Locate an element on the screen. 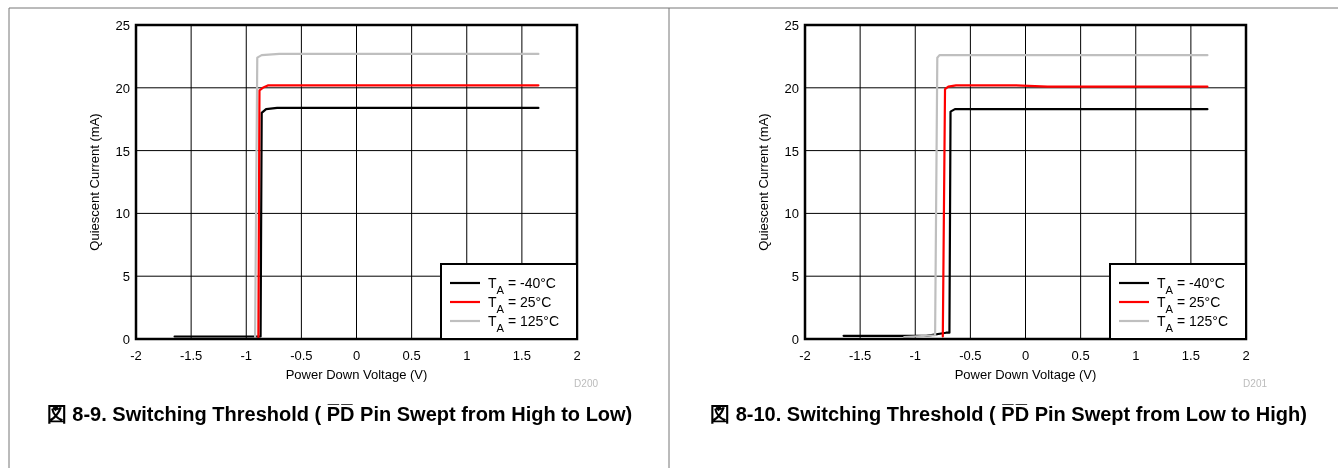 Image resolution: width=1338 pixels, height=468 pixels. text: 図 8-9. Switching Threshold ( P̅D̅ Pin Swept from High to Low) is located at coordinates (339, 414).